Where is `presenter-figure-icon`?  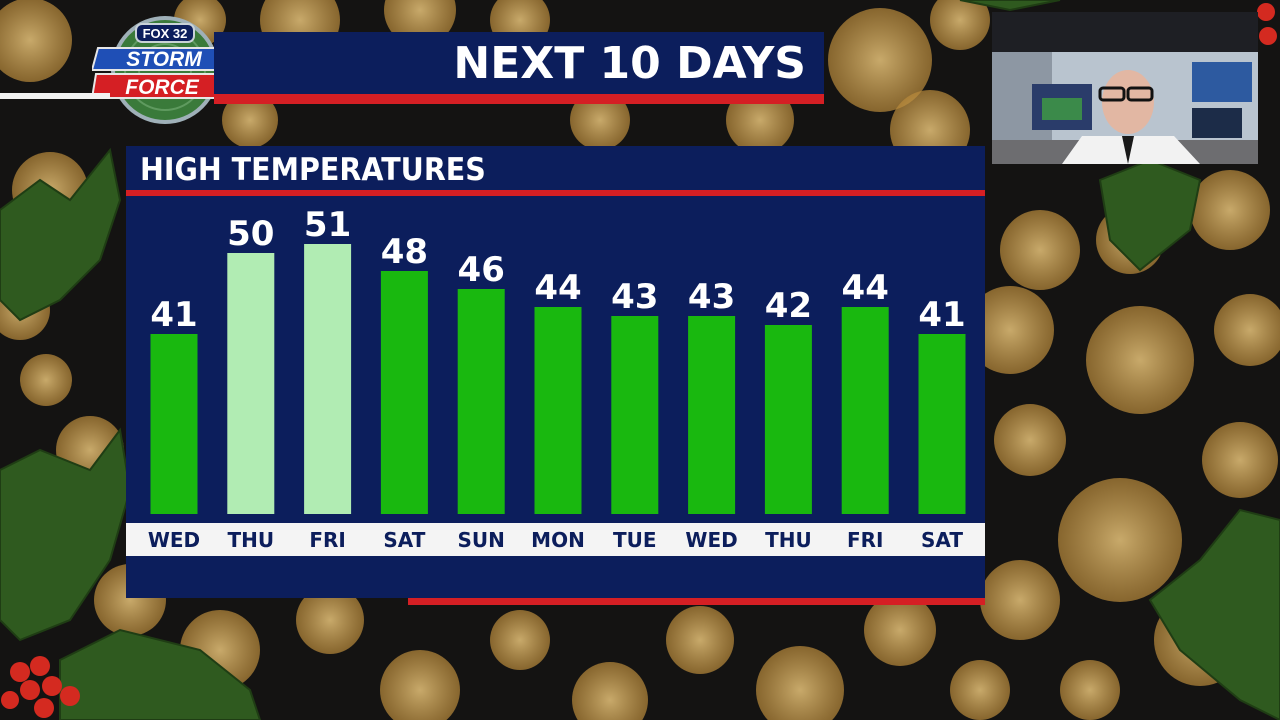
presenter-figure-icon is located at coordinates (1131, 117).